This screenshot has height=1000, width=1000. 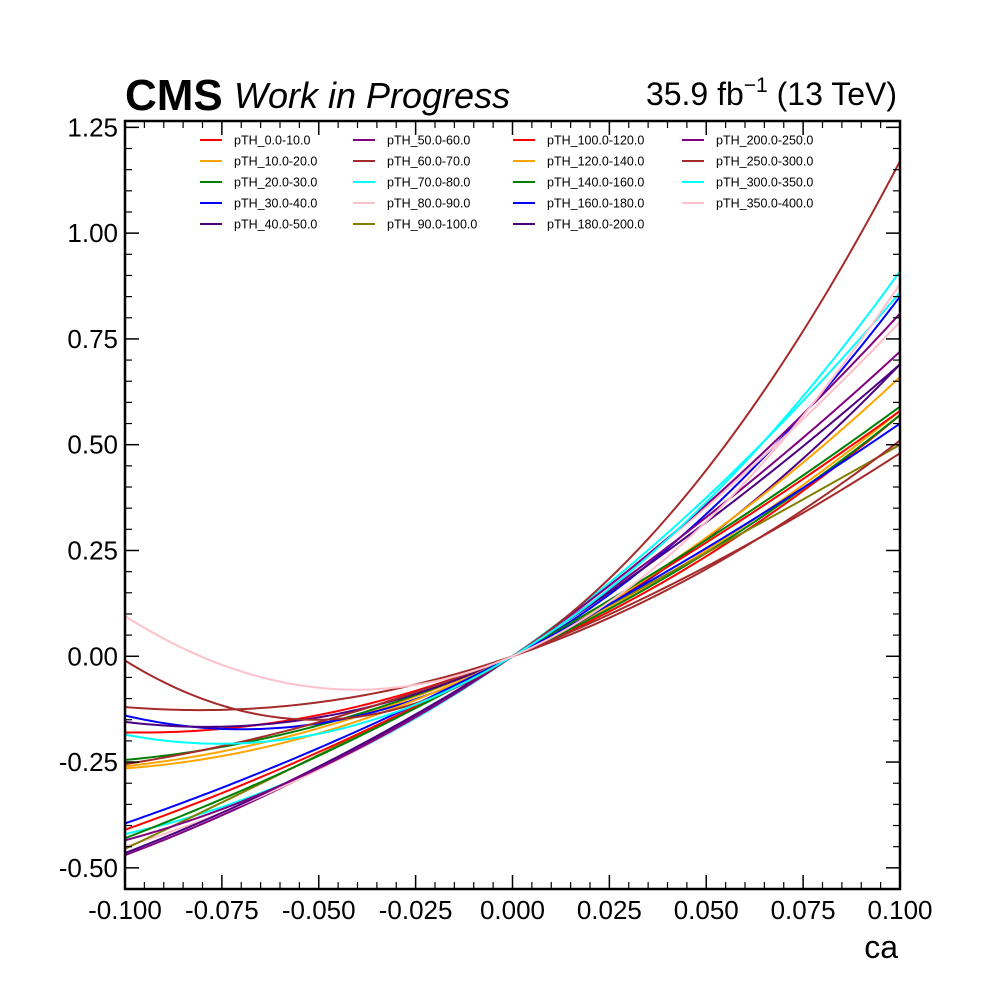 I want to click on legend-label: pTH_20.0-30.0, so click(x=275, y=183).